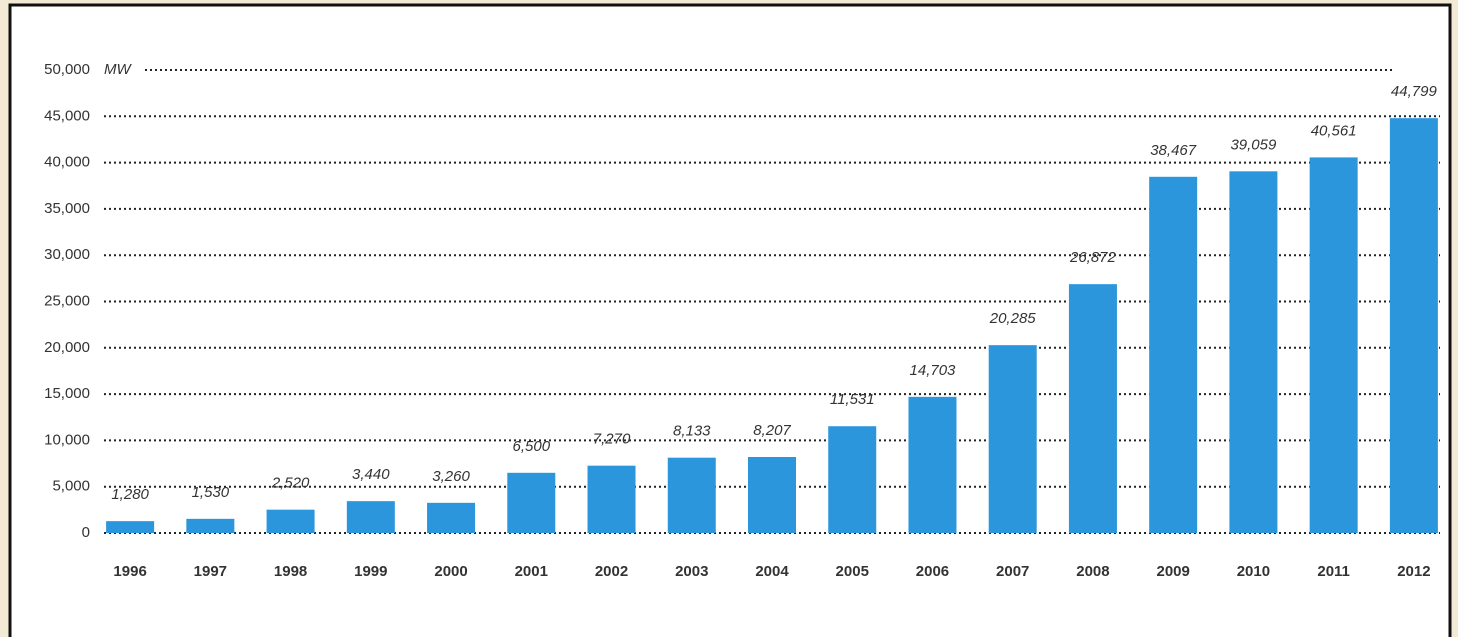 This screenshot has width=1458, height=637. I want to click on value-label: 2,520, so click(290, 483).